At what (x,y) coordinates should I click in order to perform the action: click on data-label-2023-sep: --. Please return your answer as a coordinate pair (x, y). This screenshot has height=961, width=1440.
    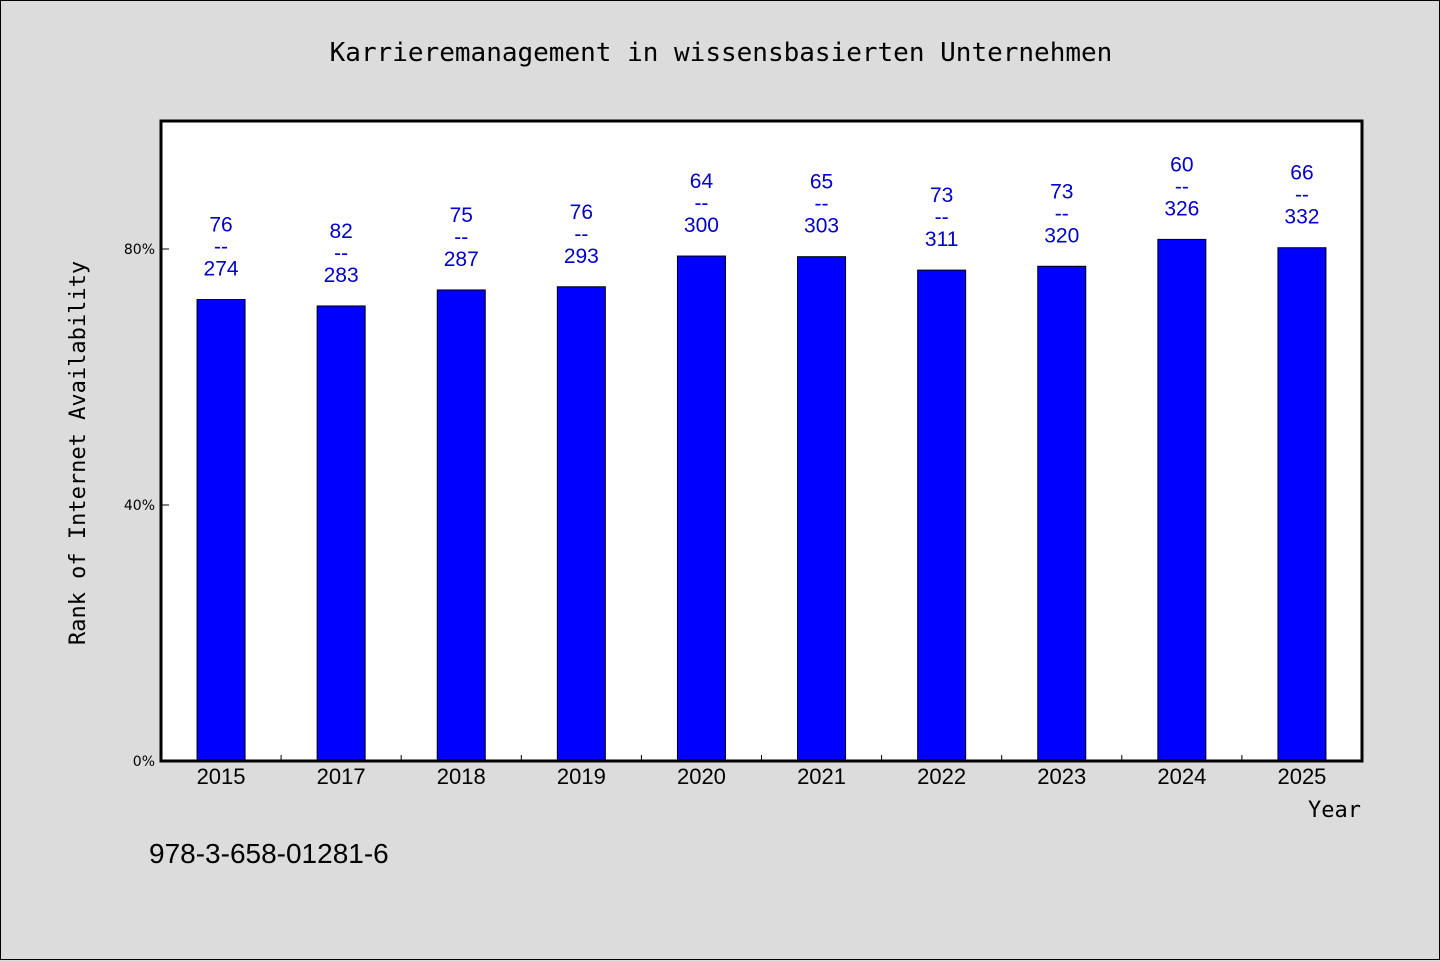
    Looking at the image, I should click on (1062, 213).